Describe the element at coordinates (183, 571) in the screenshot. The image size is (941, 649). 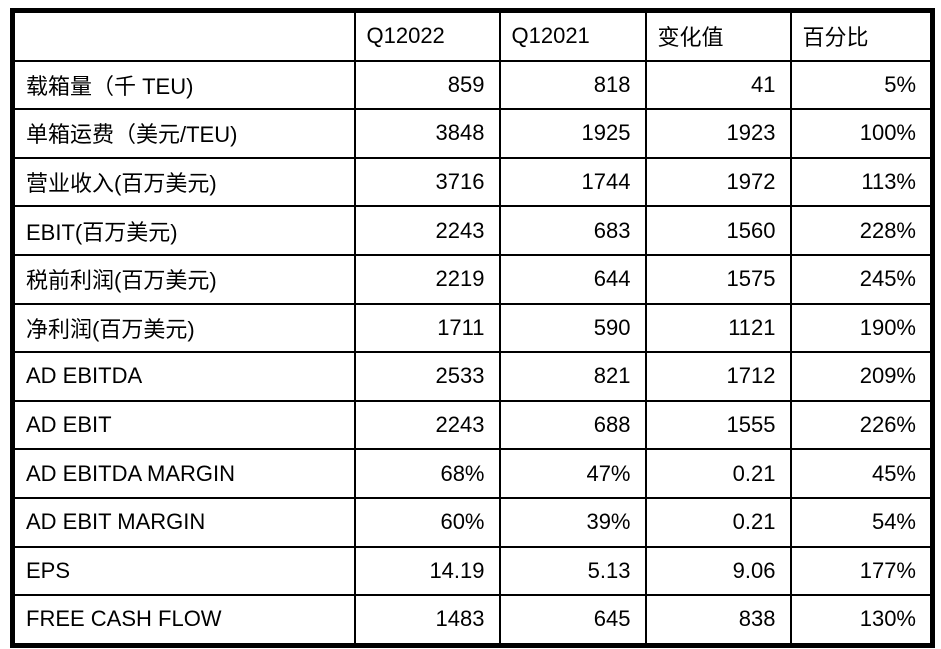
I see `row-label-cell: EPS` at that location.